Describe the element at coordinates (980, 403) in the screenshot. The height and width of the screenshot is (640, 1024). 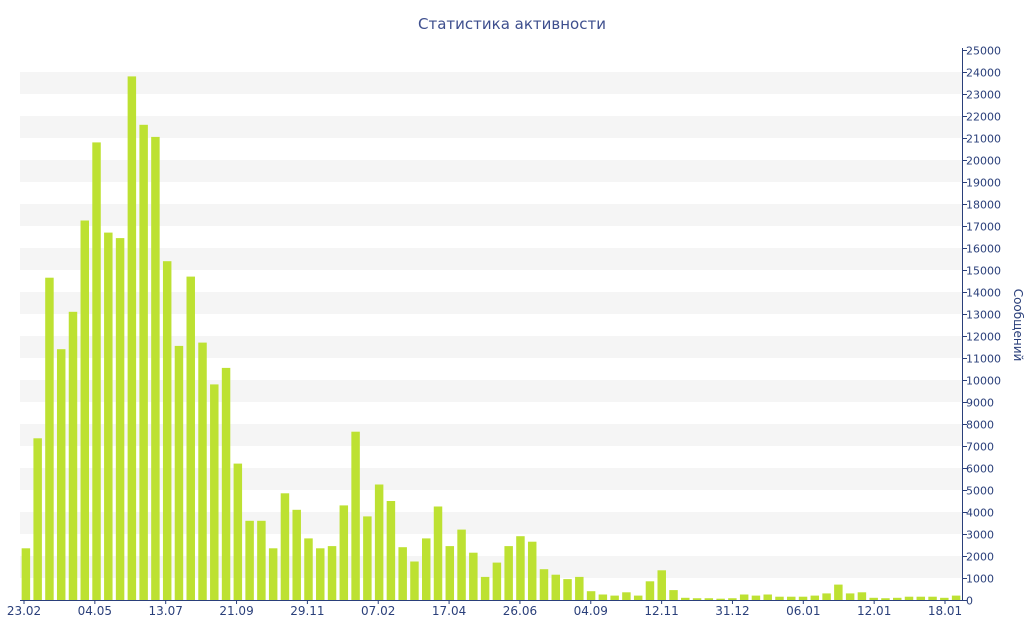
I see `y-tick-label: 9000` at that location.